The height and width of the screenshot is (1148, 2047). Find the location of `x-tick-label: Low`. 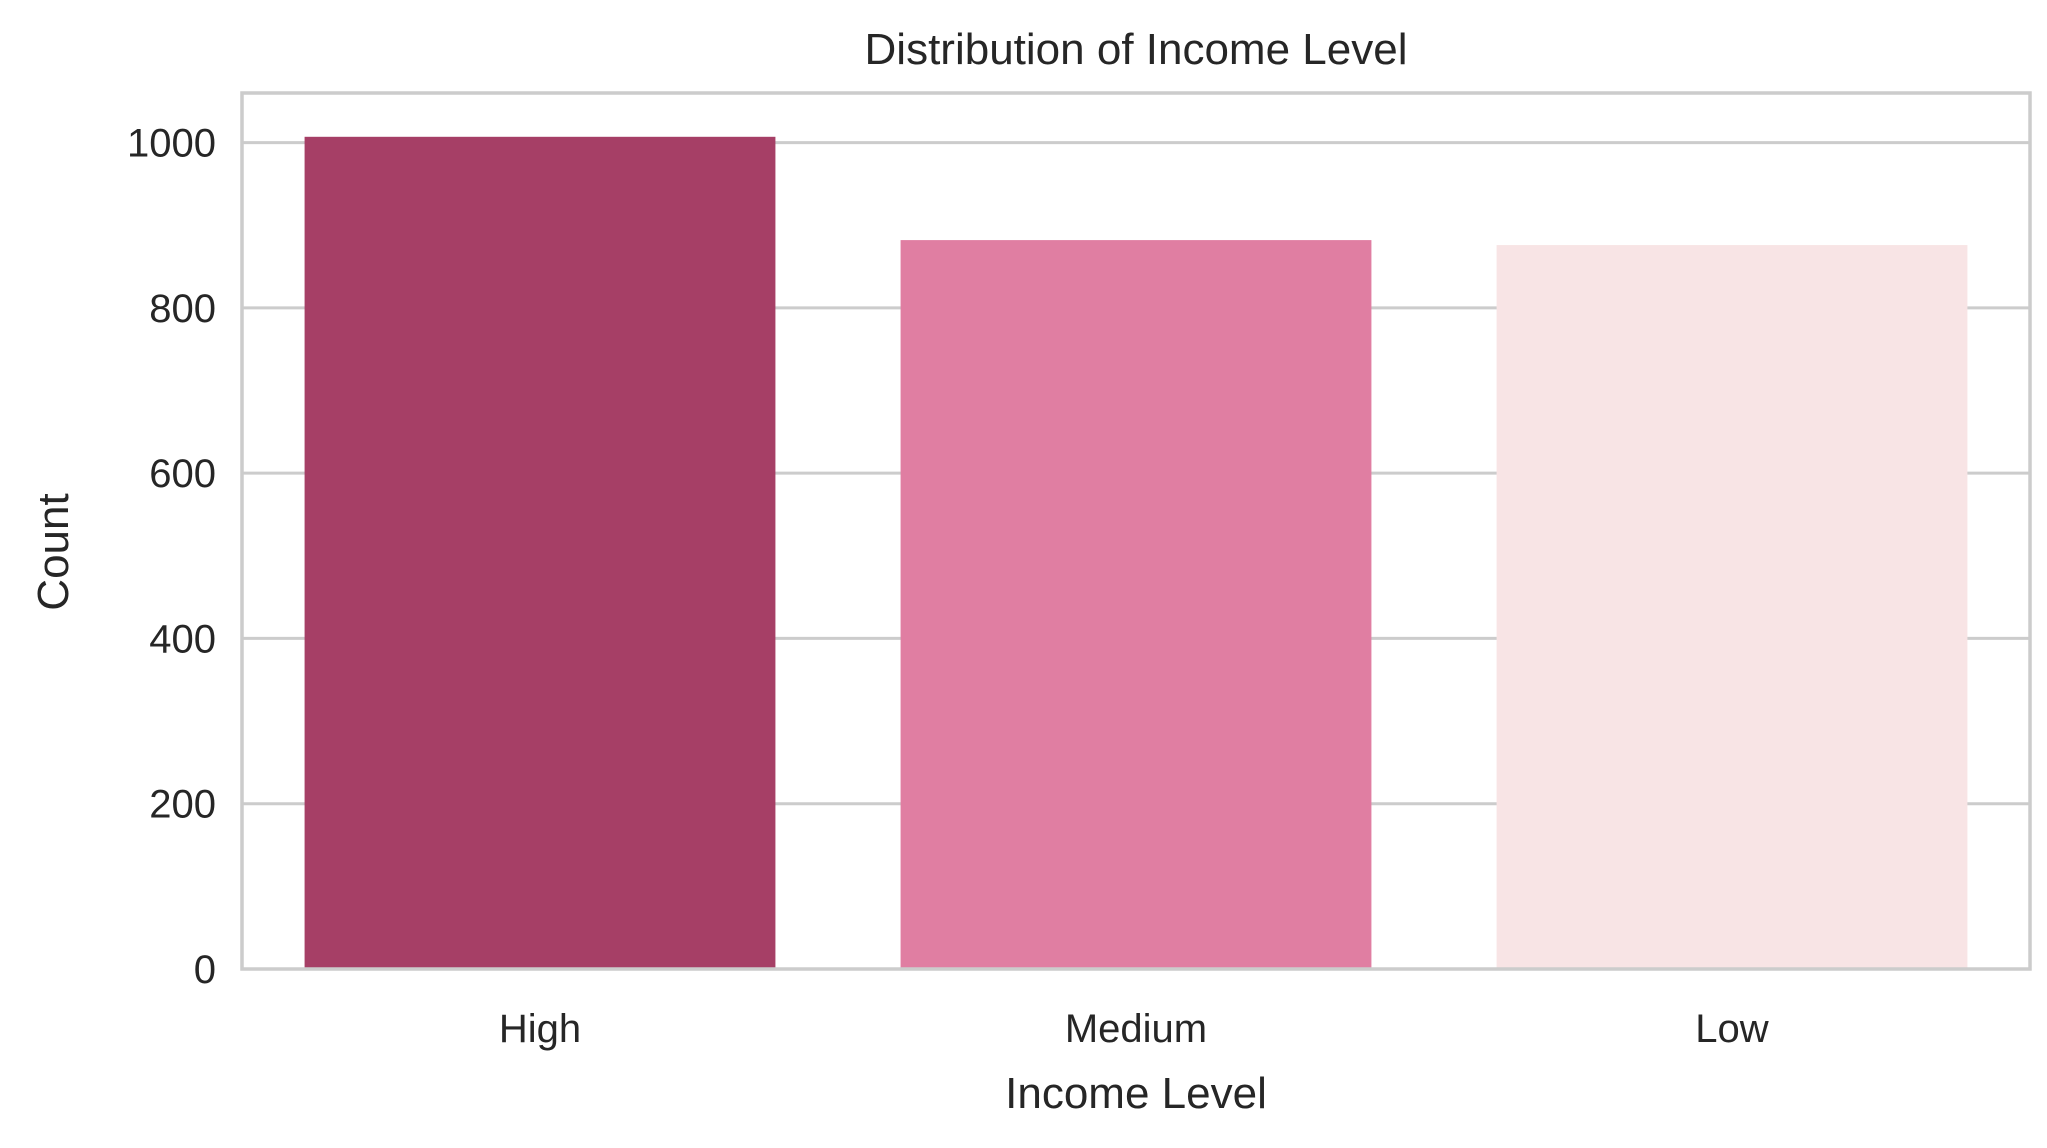

x-tick-label: Low is located at coordinates (1731, 1029).